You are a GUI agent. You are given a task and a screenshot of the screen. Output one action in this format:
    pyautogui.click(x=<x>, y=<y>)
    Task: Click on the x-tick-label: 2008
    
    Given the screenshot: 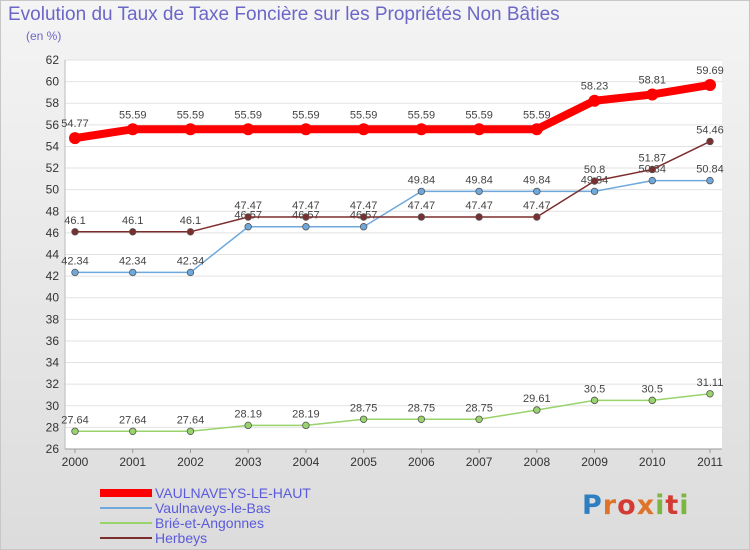 What is the action you would take?
    pyautogui.click(x=536, y=462)
    